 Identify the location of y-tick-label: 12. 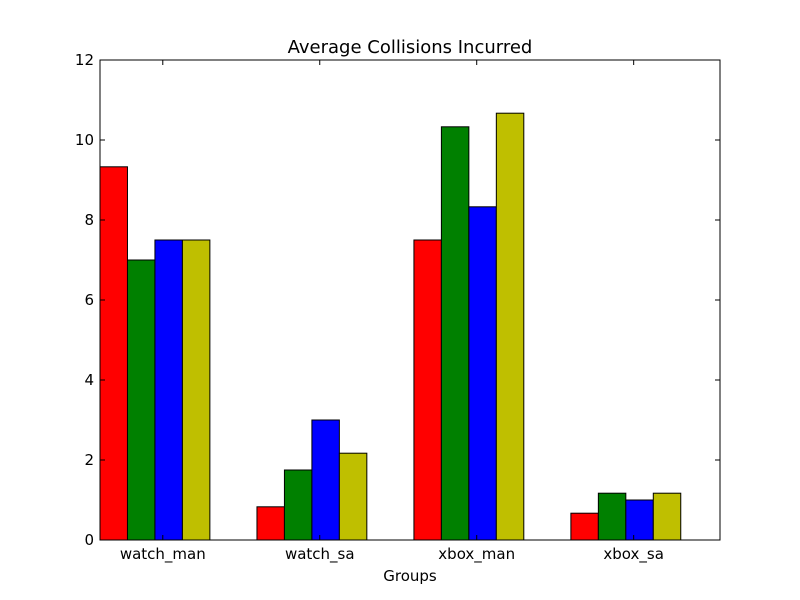
(84, 60).